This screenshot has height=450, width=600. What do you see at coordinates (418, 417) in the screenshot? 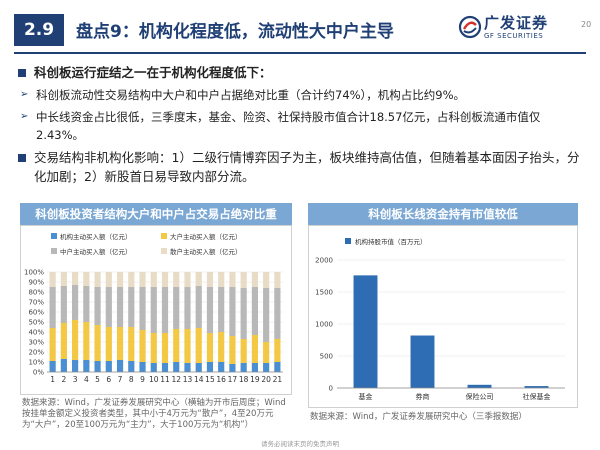
I see `chart2-source: 数据来源：Wind，广发证券发展研究中心（三季报数据）` at bounding box center [418, 417].